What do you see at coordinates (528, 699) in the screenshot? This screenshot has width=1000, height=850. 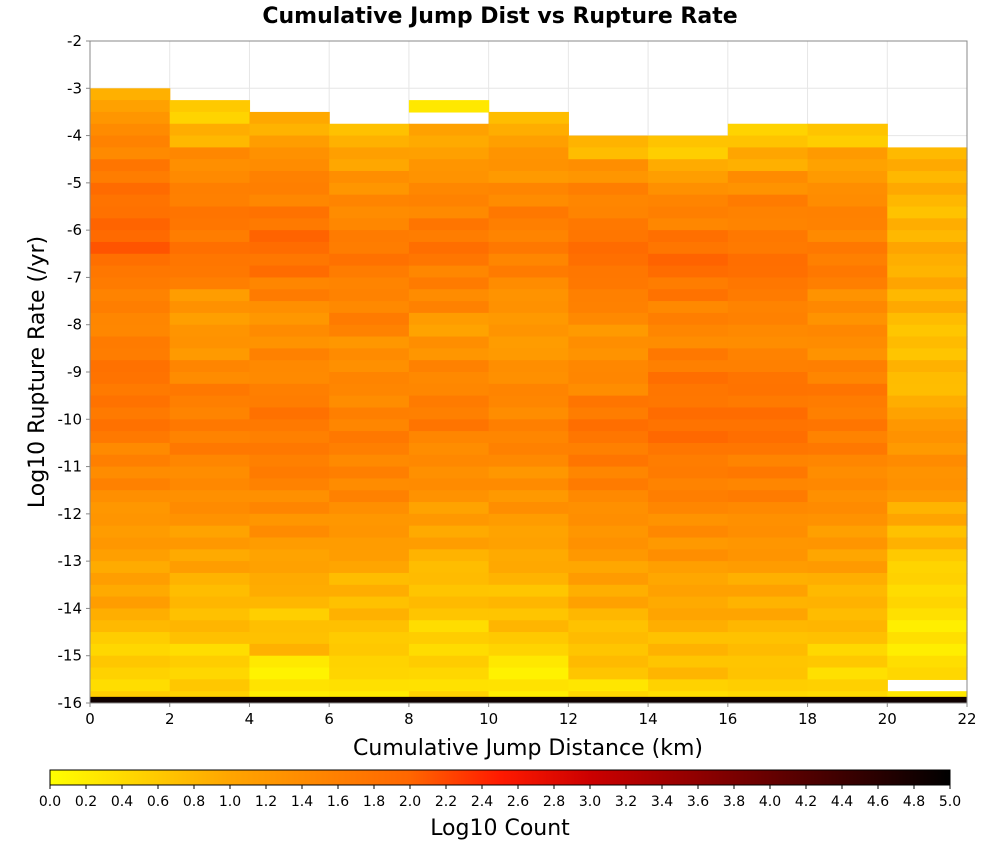 I see `heatmap-cell-bottom-row` at bounding box center [528, 699].